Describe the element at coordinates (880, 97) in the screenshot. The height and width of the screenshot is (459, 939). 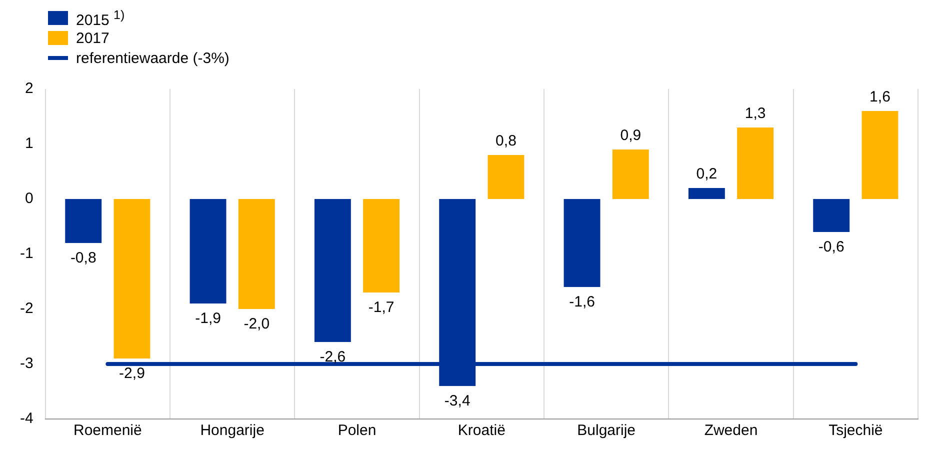
I see `data-label: 1,6` at that location.